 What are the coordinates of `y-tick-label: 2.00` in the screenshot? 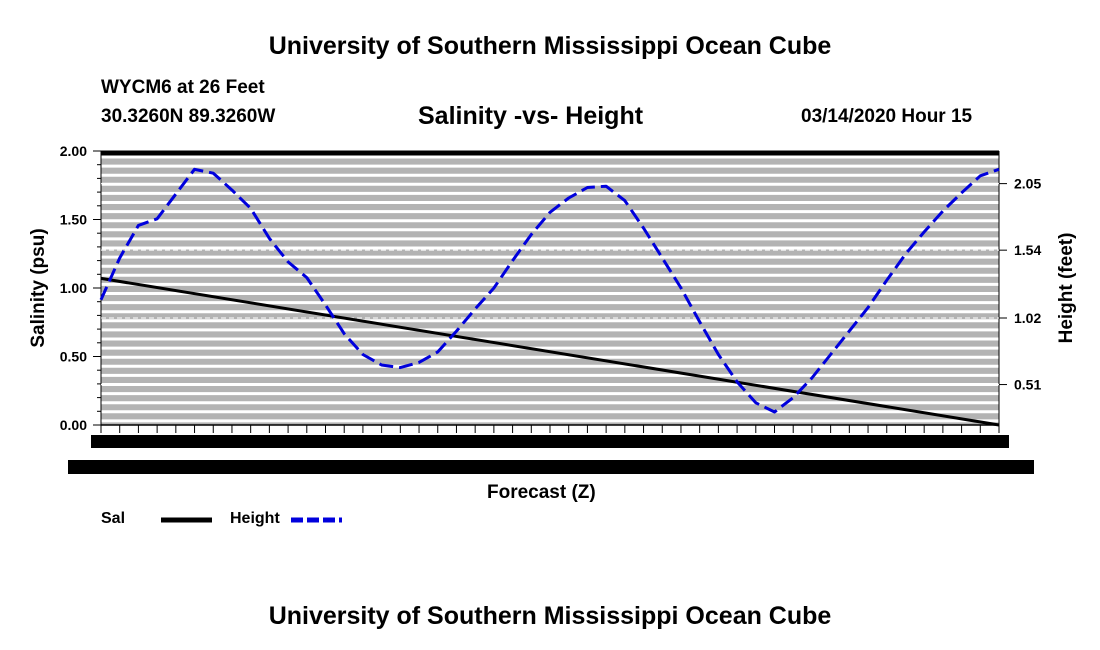 It's located at (73, 151).